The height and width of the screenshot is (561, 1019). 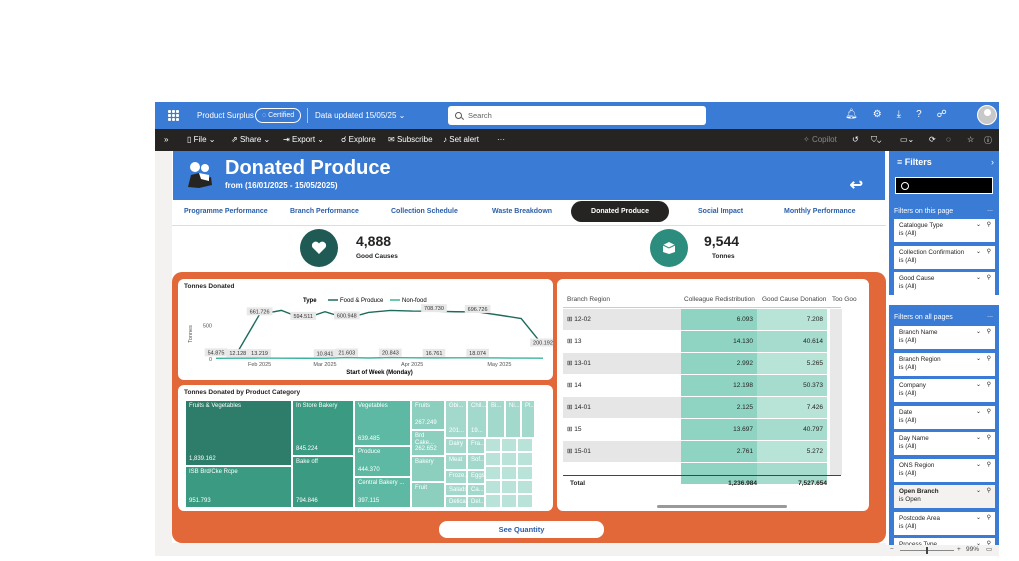 I want to click on zoom-slider-thumb, so click(x=927, y=550).